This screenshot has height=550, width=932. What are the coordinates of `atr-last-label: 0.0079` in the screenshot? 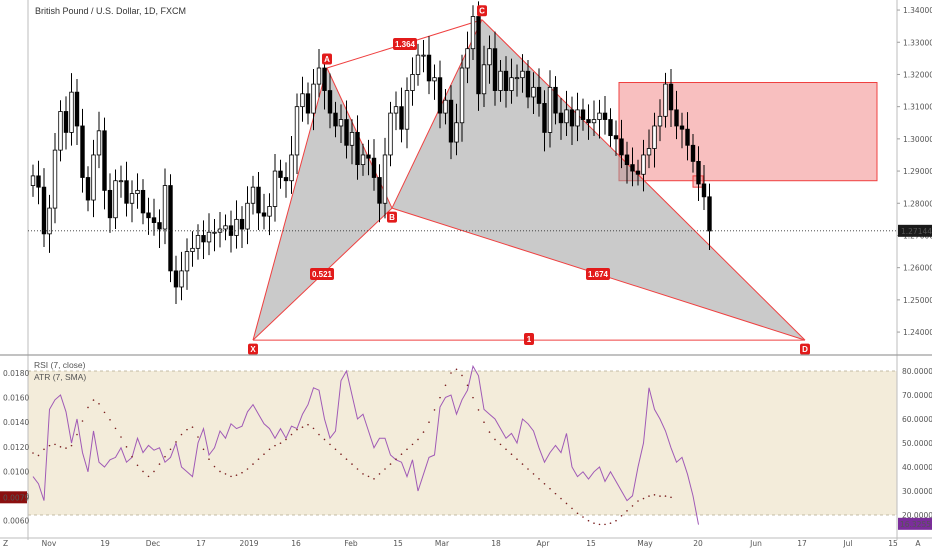 It's located at (16, 497).